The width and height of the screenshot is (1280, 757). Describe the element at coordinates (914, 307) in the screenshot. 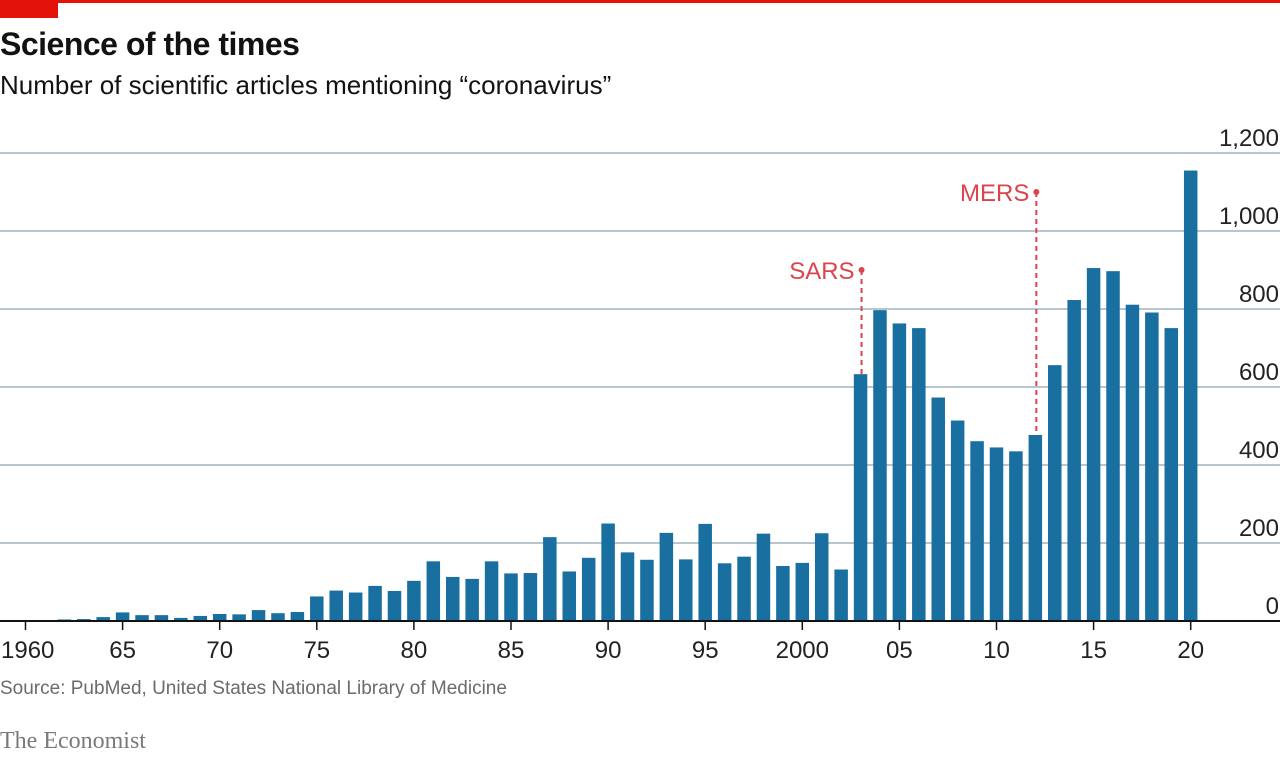

I see `annotations: SARS MERS` at that location.